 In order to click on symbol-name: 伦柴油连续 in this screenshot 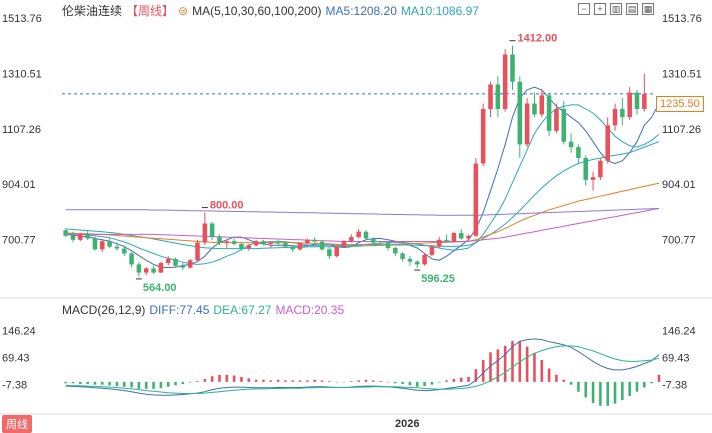, I will do `click(92, 11)`.